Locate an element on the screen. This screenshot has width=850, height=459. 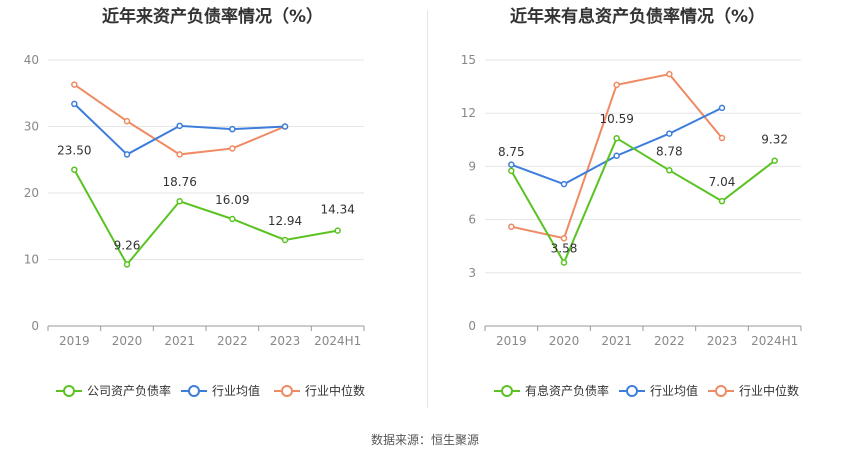
y-tick-label: 10 is located at coordinates (31, 260).